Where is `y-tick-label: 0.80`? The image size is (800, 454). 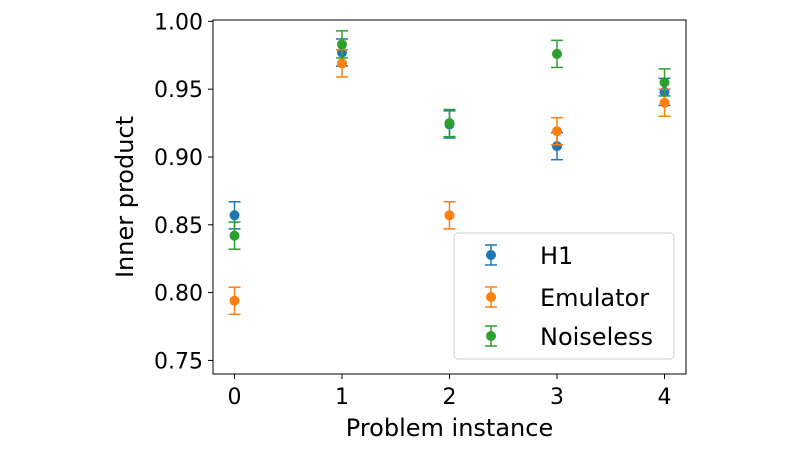 y-tick-label: 0.80 is located at coordinates (178, 294).